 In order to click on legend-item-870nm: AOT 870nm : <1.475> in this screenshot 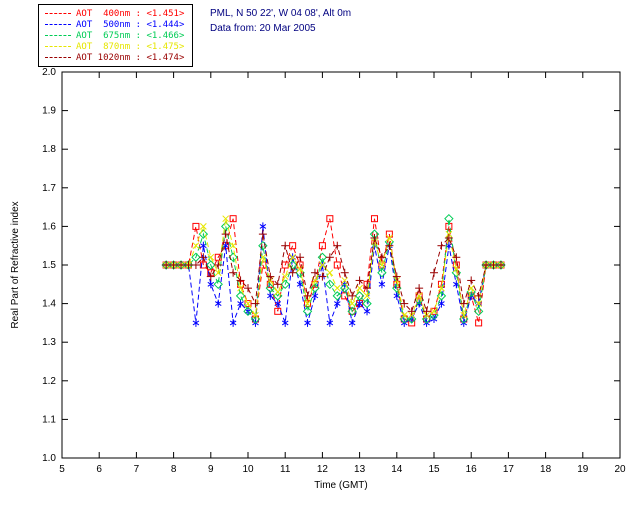, I will do `click(114, 46)`.